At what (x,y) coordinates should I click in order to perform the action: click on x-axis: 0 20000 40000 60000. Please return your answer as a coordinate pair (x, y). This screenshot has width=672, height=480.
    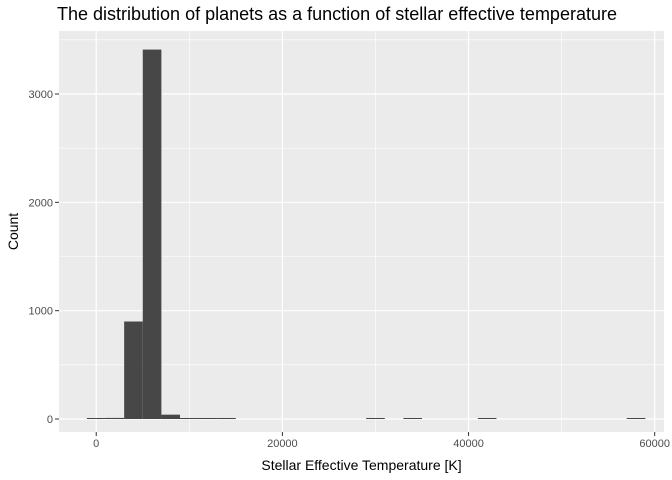
    Looking at the image, I should click on (381, 441).